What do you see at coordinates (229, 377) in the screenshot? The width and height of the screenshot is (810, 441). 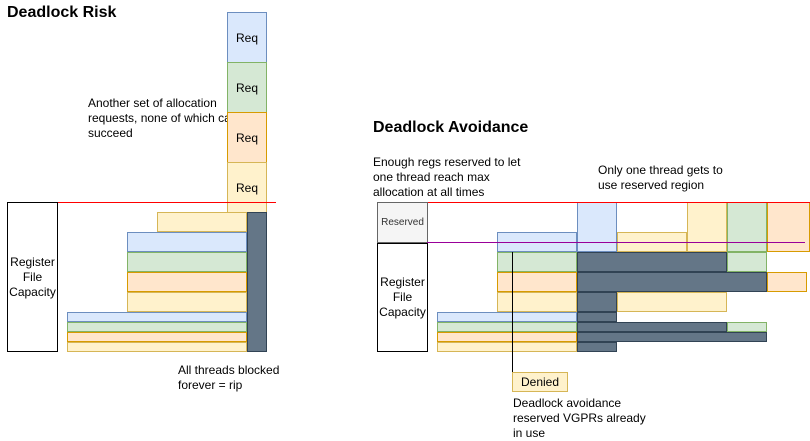 I see `blocked-note: All threads blocked forever = rip` at bounding box center [229, 377].